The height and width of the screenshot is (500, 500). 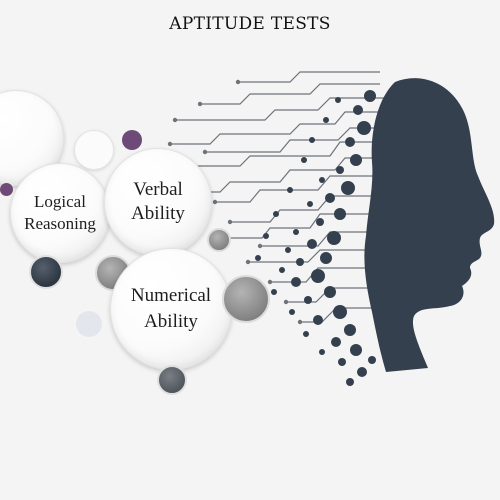 I want to click on circuit-node-dots, so click(x=235, y=202).